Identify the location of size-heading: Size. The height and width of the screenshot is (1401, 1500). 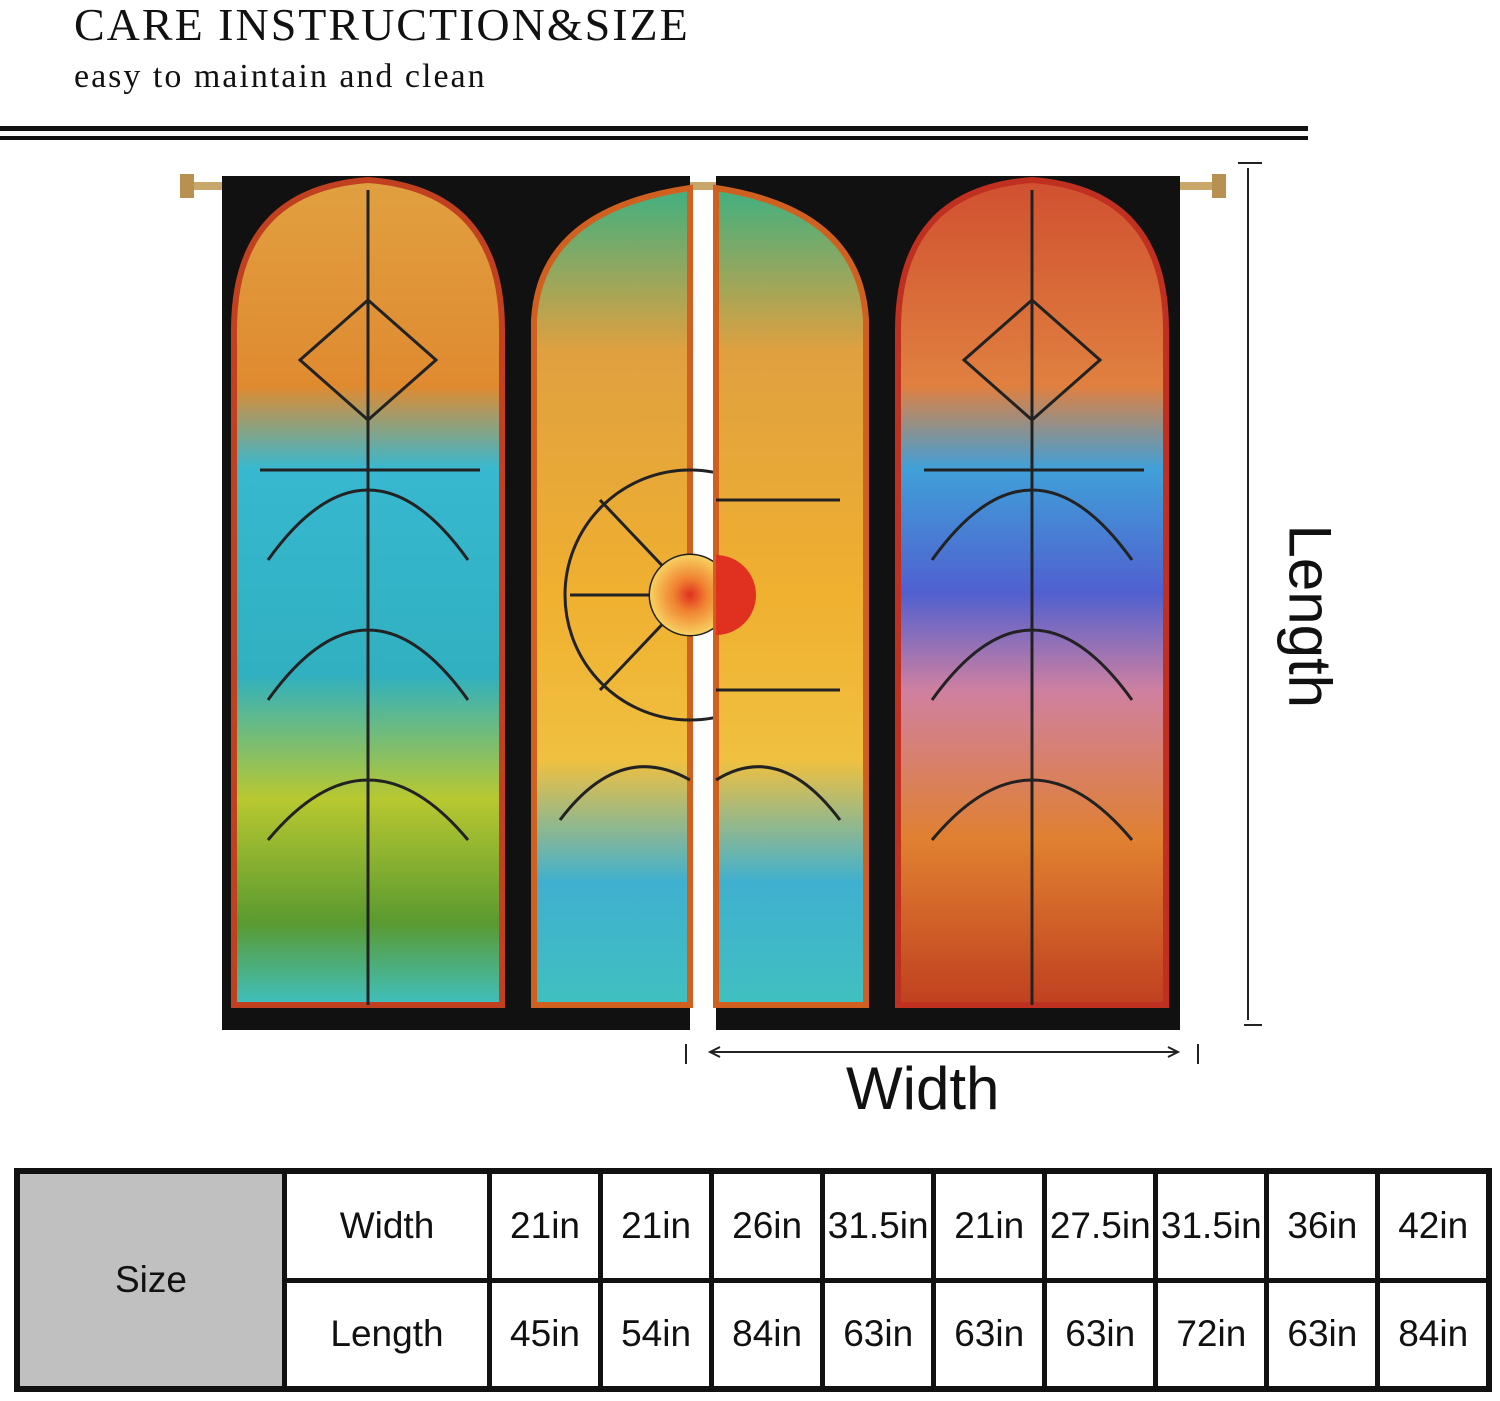
(150, 1280).